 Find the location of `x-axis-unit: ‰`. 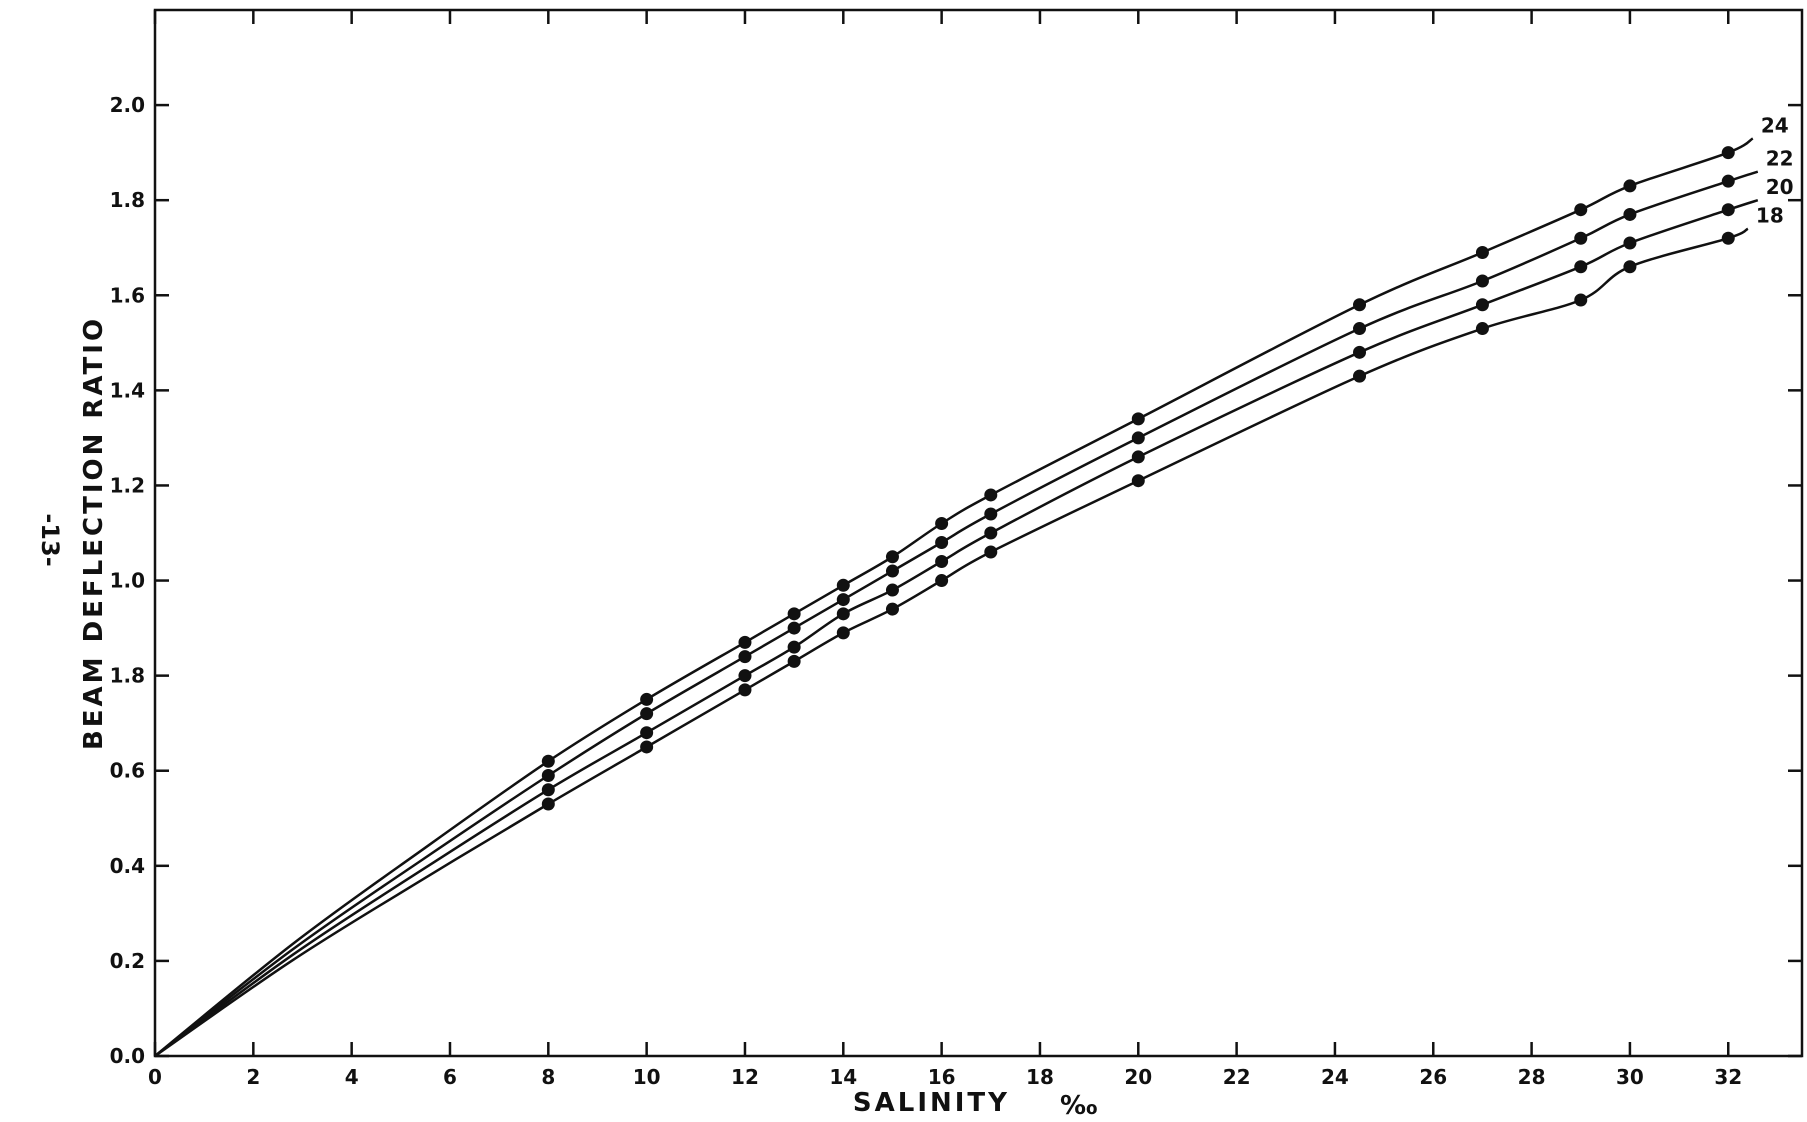

x-axis-unit: ‰ is located at coordinates (1080, 1106).